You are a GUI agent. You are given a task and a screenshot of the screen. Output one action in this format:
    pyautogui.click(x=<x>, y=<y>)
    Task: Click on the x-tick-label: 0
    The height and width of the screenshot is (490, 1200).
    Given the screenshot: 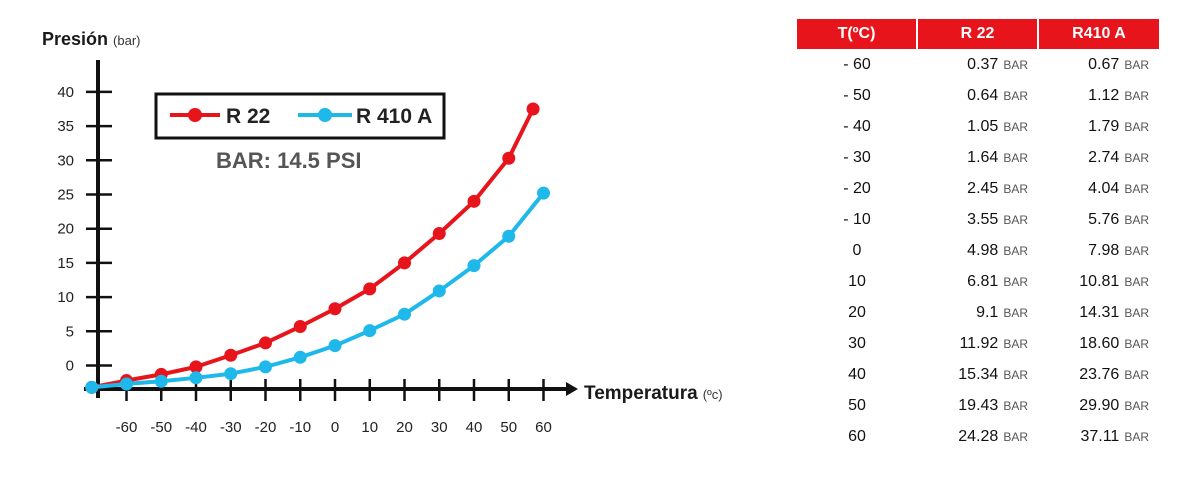 What is the action you would take?
    pyautogui.click(x=335, y=427)
    